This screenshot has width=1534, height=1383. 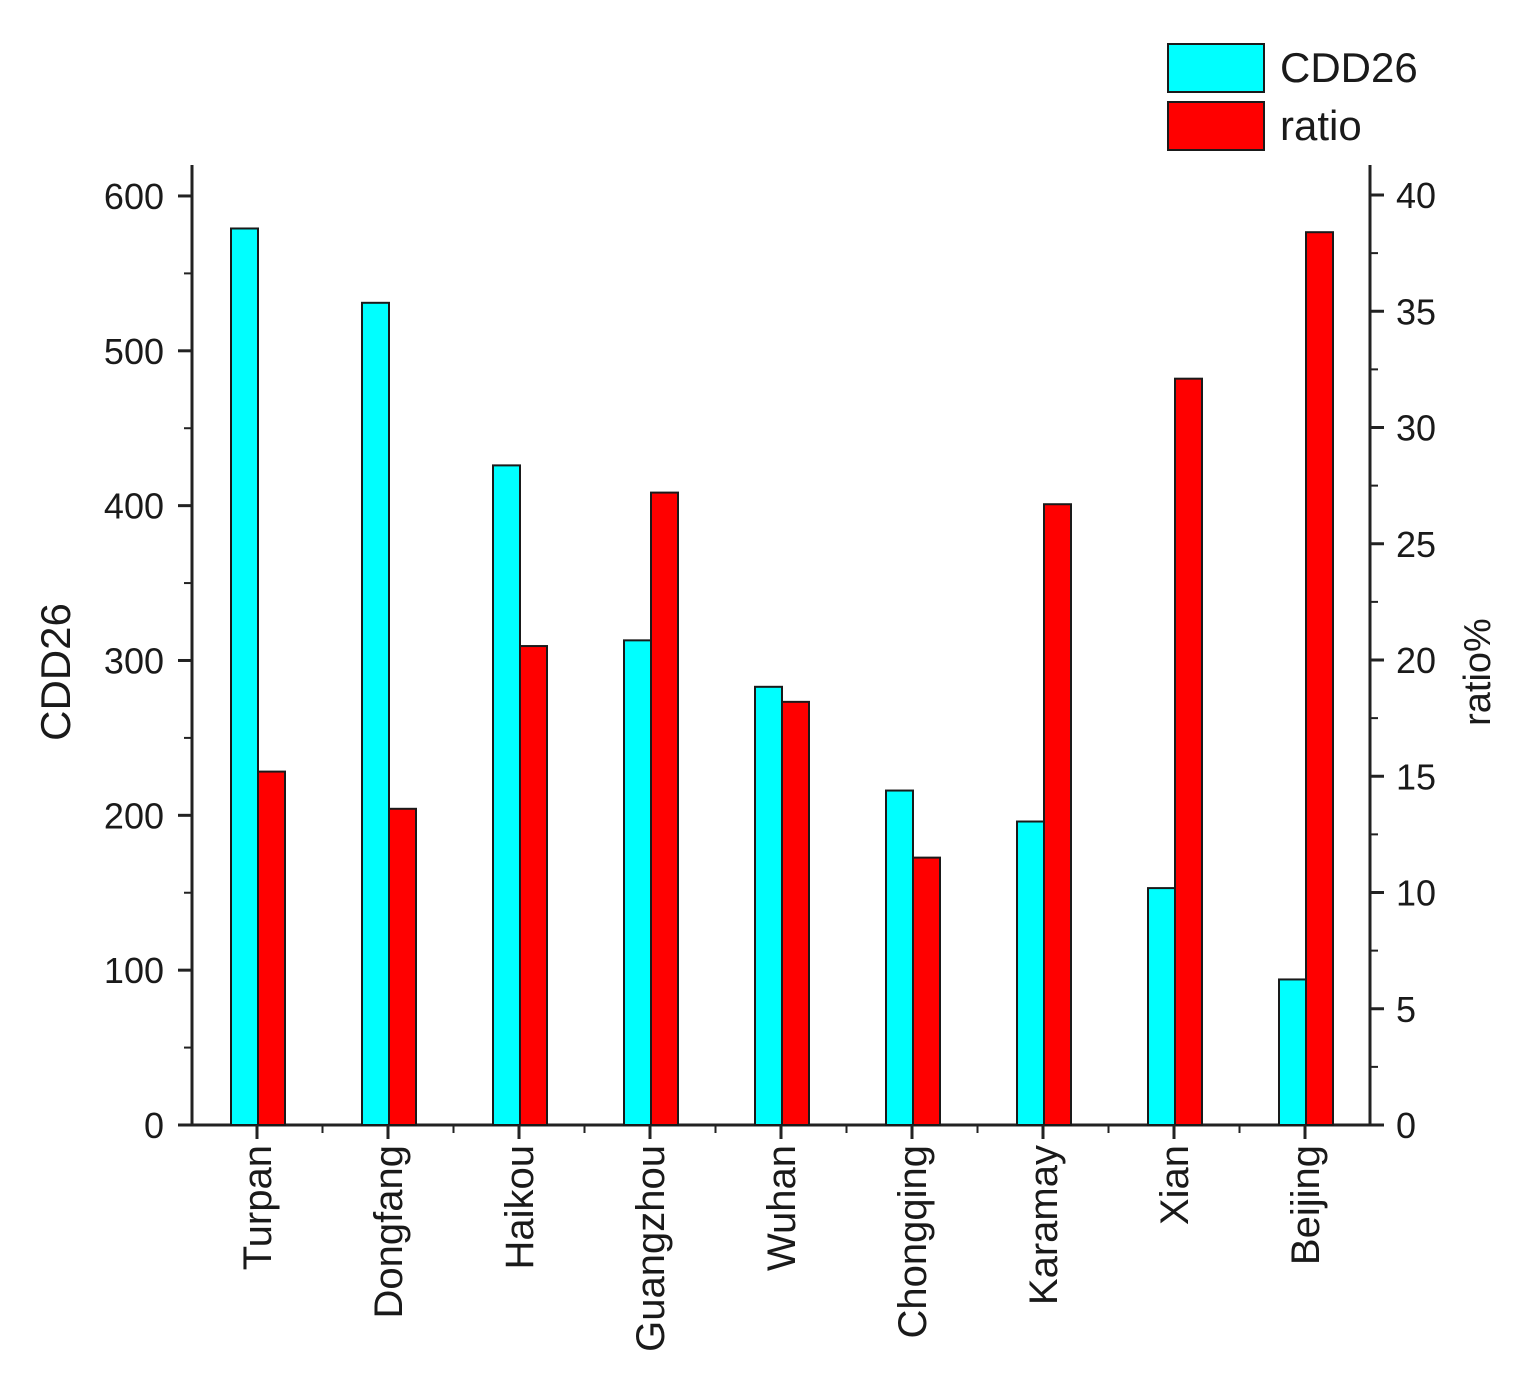 What do you see at coordinates (1306, 1205) in the screenshot?
I see `x-tick-label: Beijing` at bounding box center [1306, 1205].